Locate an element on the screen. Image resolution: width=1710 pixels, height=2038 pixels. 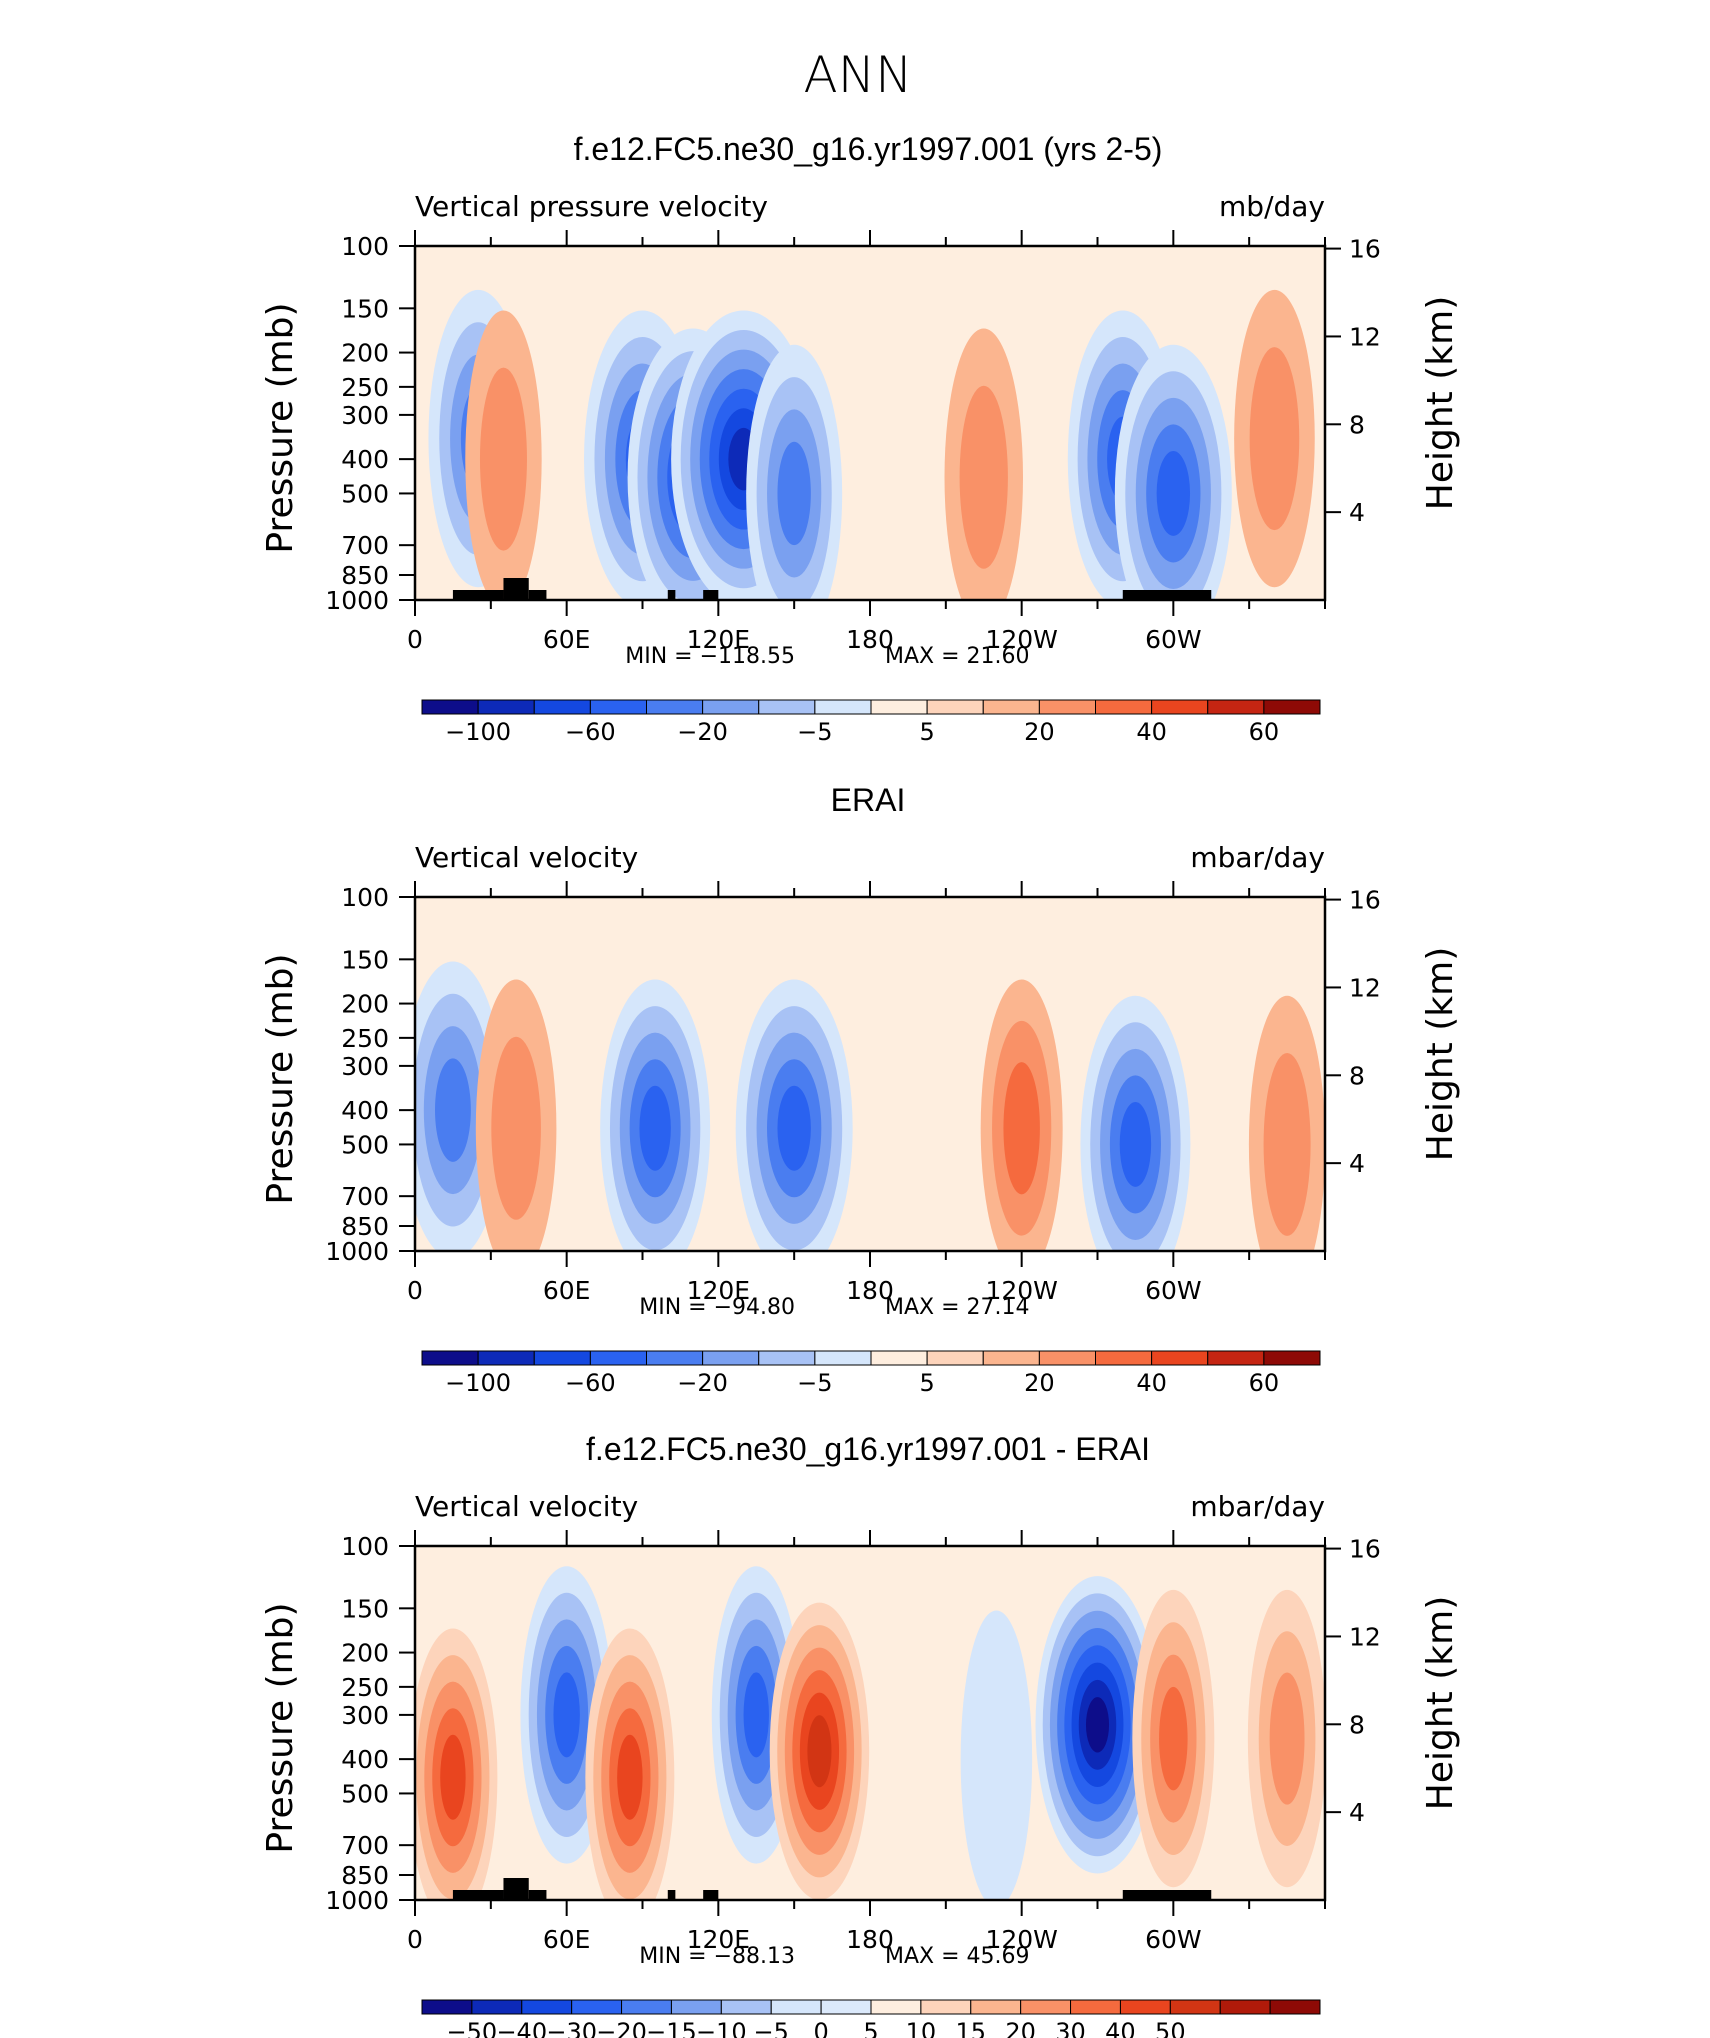
colorbar: −100 −60 −20 −5 5 20 40 60 is located at coordinates (871, 1373).